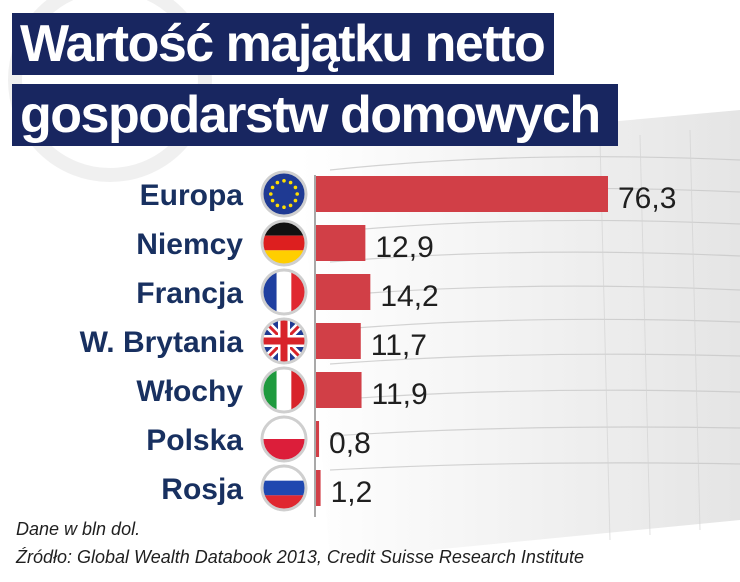 The image size is (740, 582). What do you see at coordinates (647, 198) in the screenshot?
I see `value-label: 76,3` at bounding box center [647, 198].